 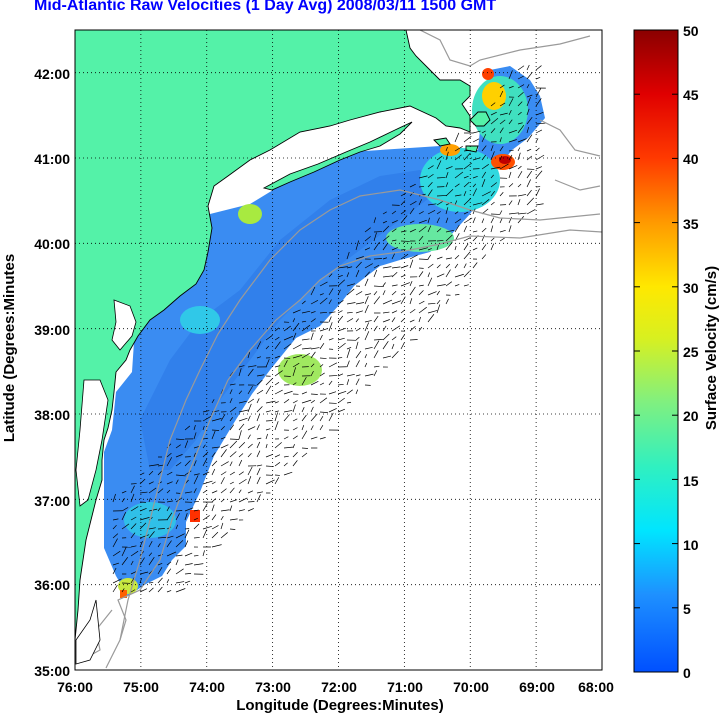 I want to click on x-tick-label: 68:00, so click(x=596, y=687).